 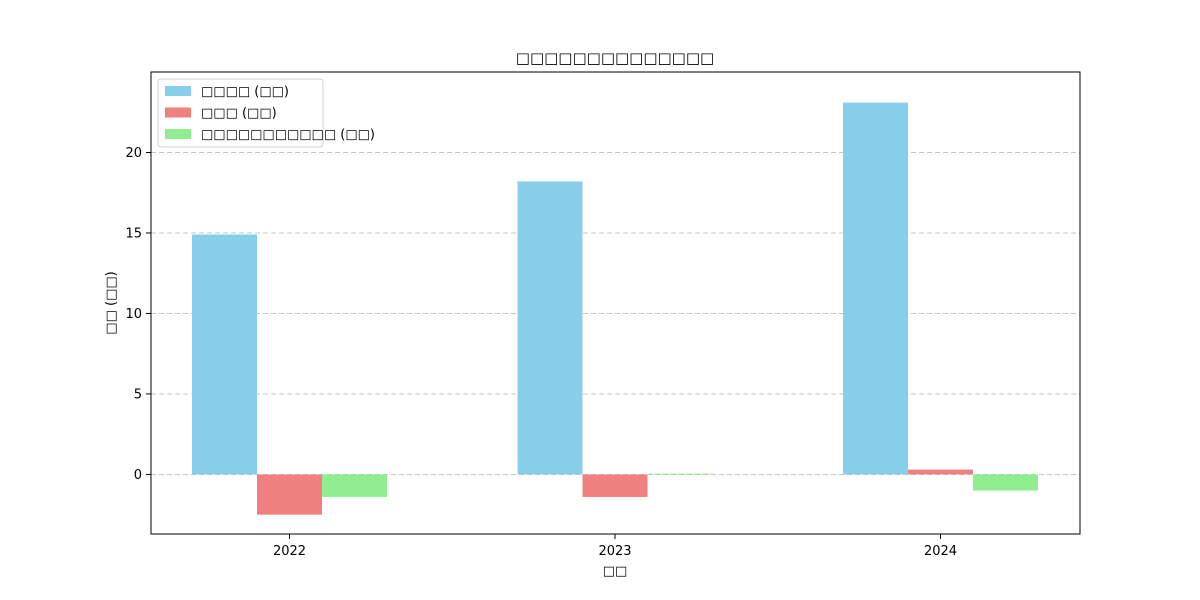 What do you see at coordinates (133, 233) in the screenshot?
I see `y-tick-label: 15` at bounding box center [133, 233].